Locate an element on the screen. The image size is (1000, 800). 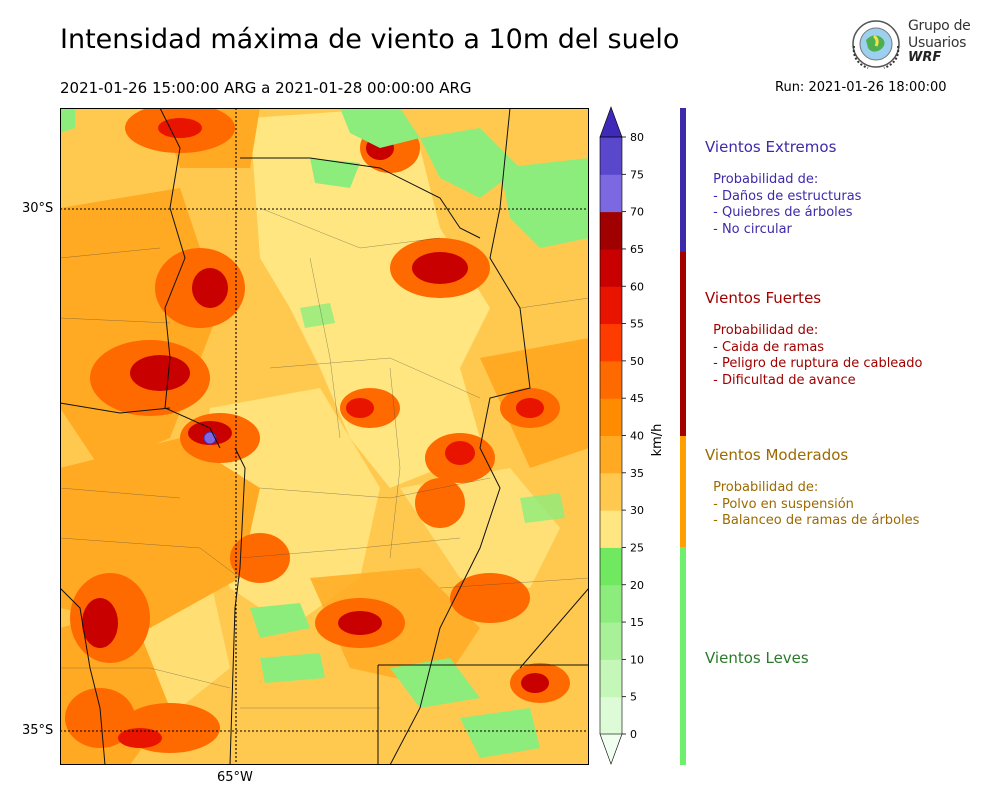
logo: Grupo de Usuarios WRF is located at coordinates (910, 45).